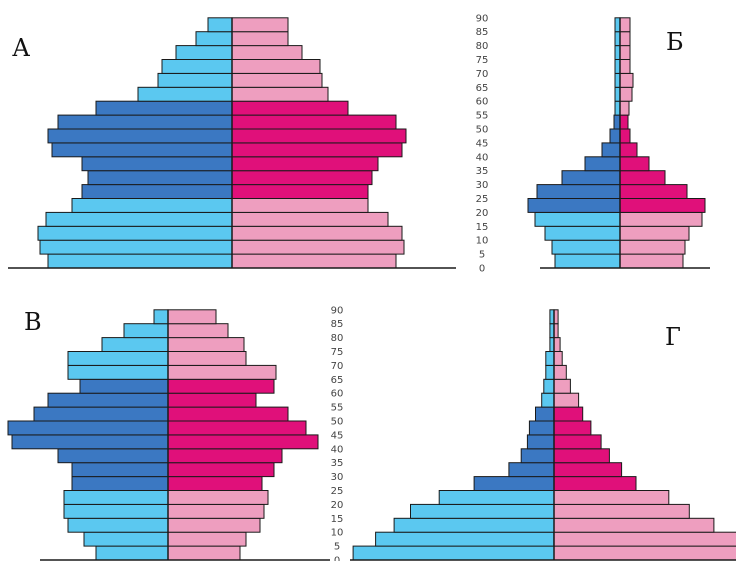  I want to click on age-tick-label: 0, so click(482, 269).